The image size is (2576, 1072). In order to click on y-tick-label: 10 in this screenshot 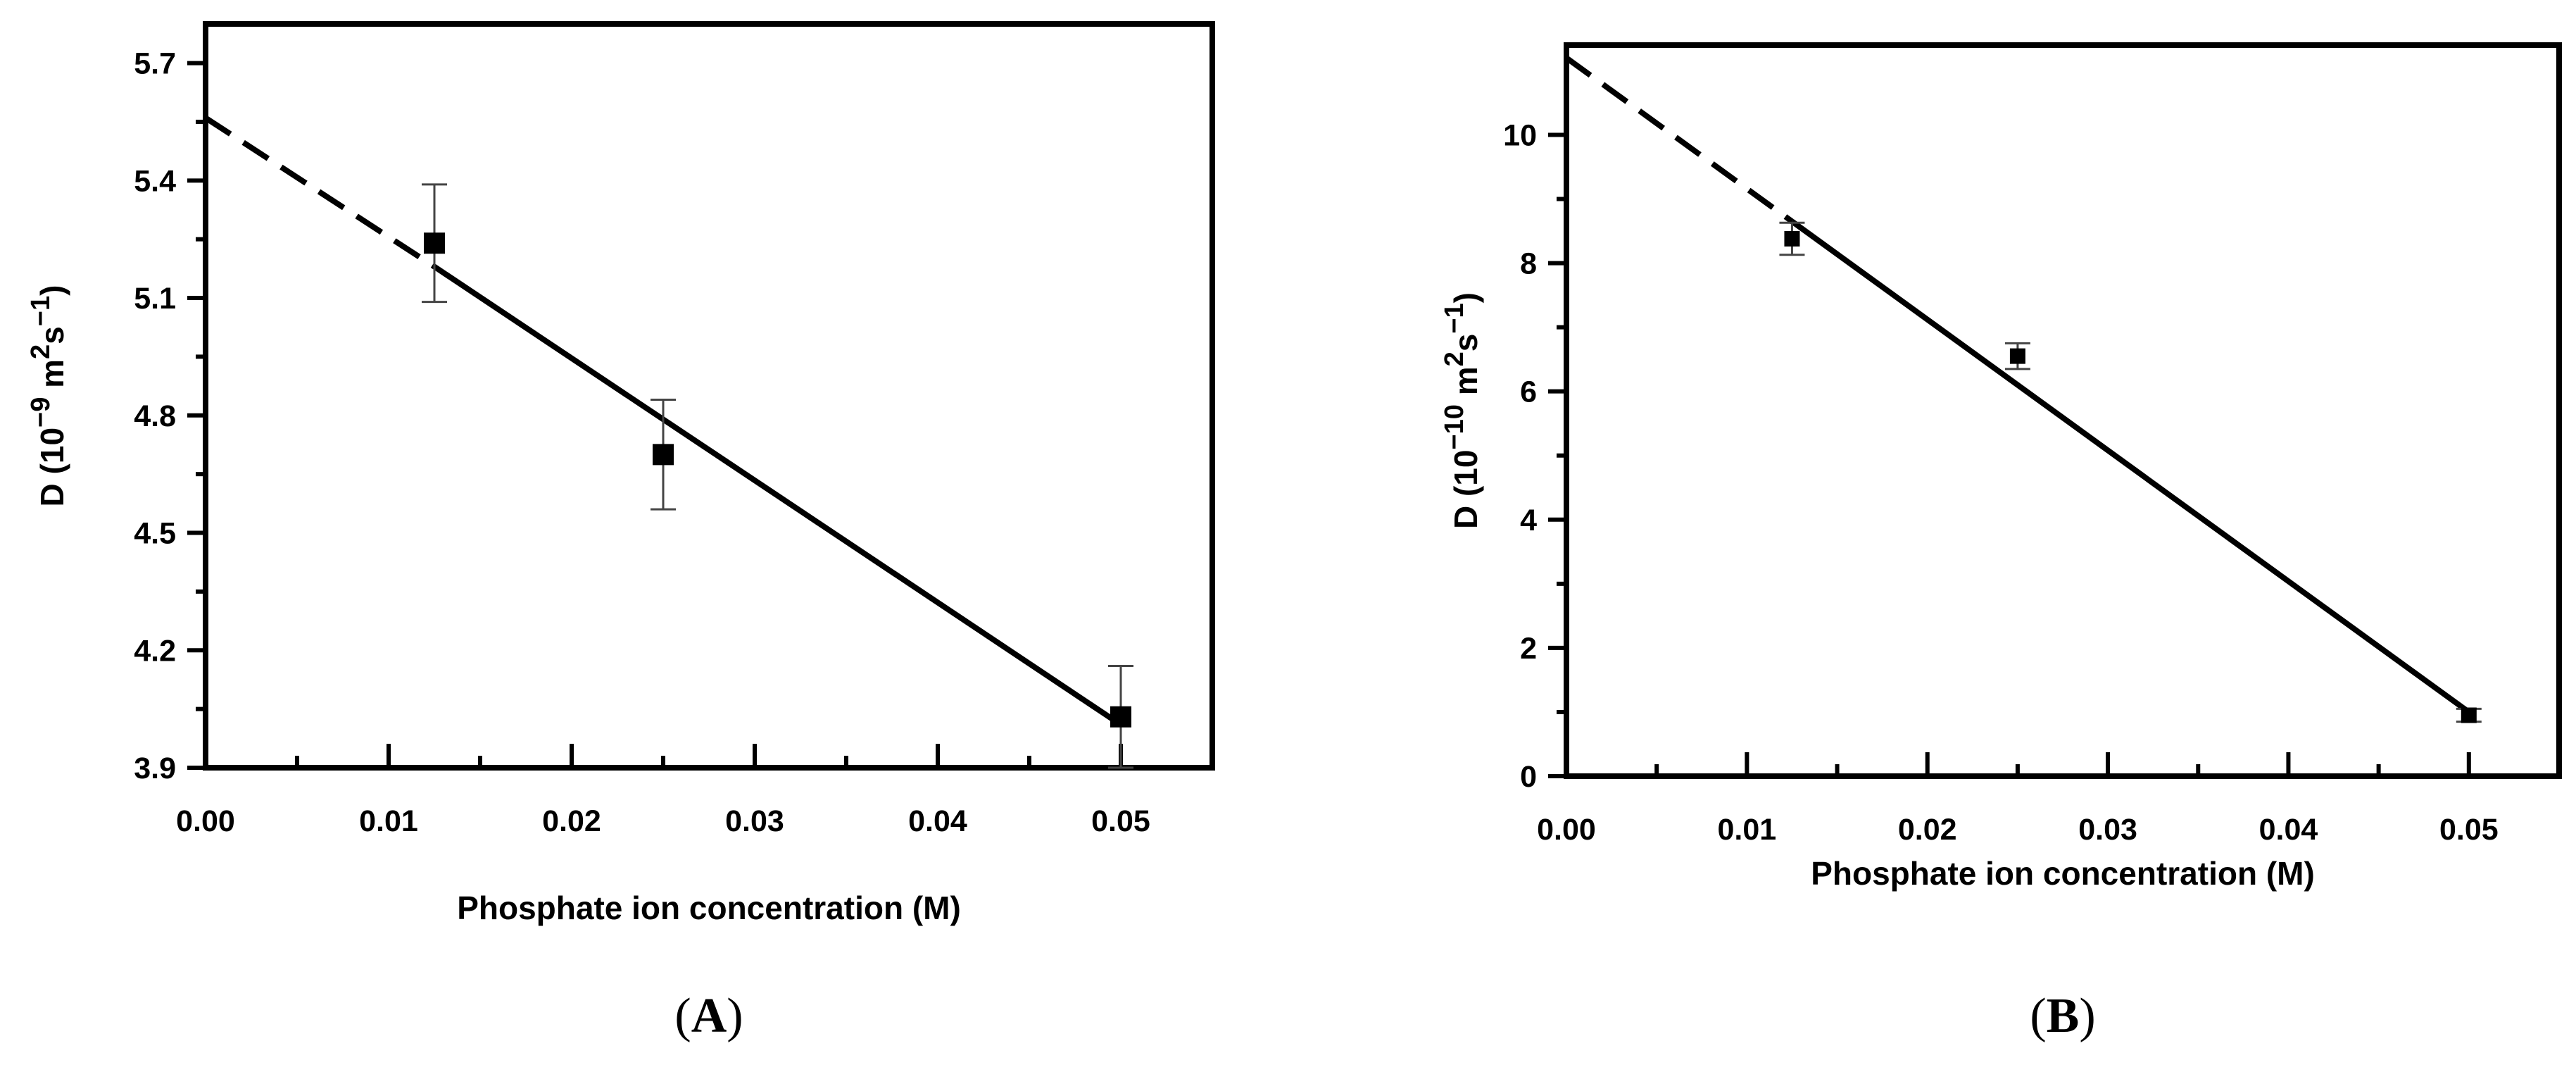, I will do `click(1520, 135)`.